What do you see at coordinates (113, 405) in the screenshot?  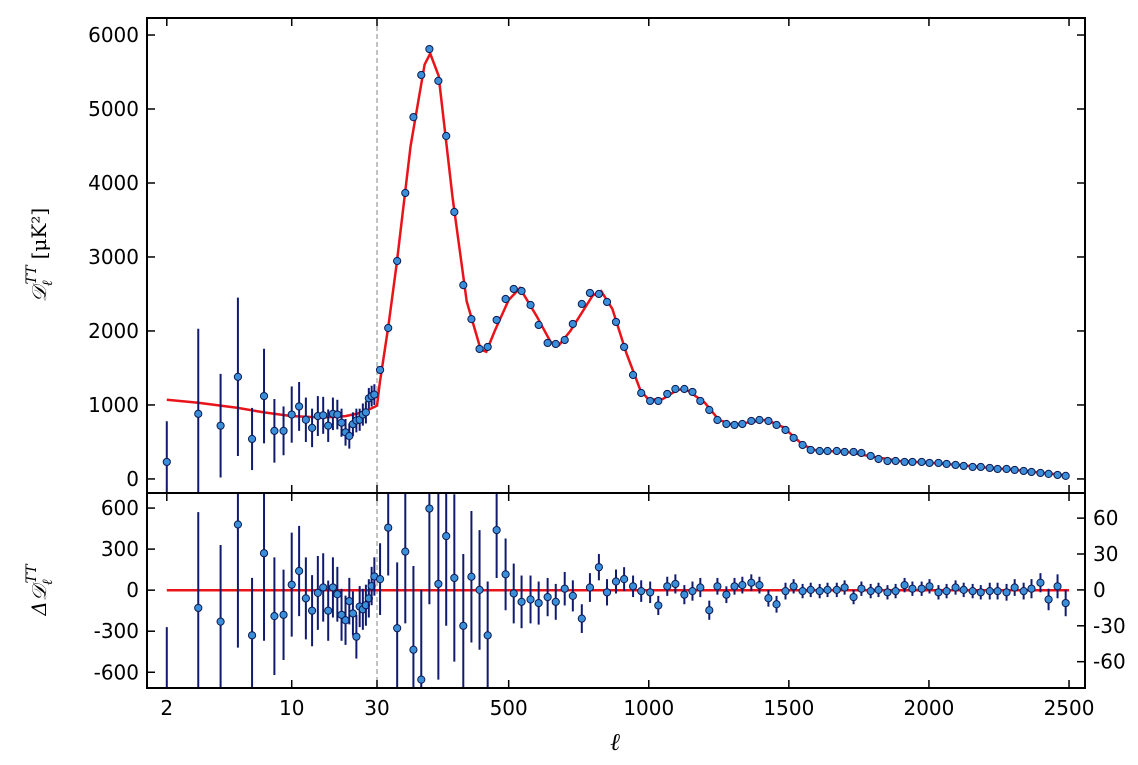 I see `y-tick-label: 1000` at bounding box center [113, 405].